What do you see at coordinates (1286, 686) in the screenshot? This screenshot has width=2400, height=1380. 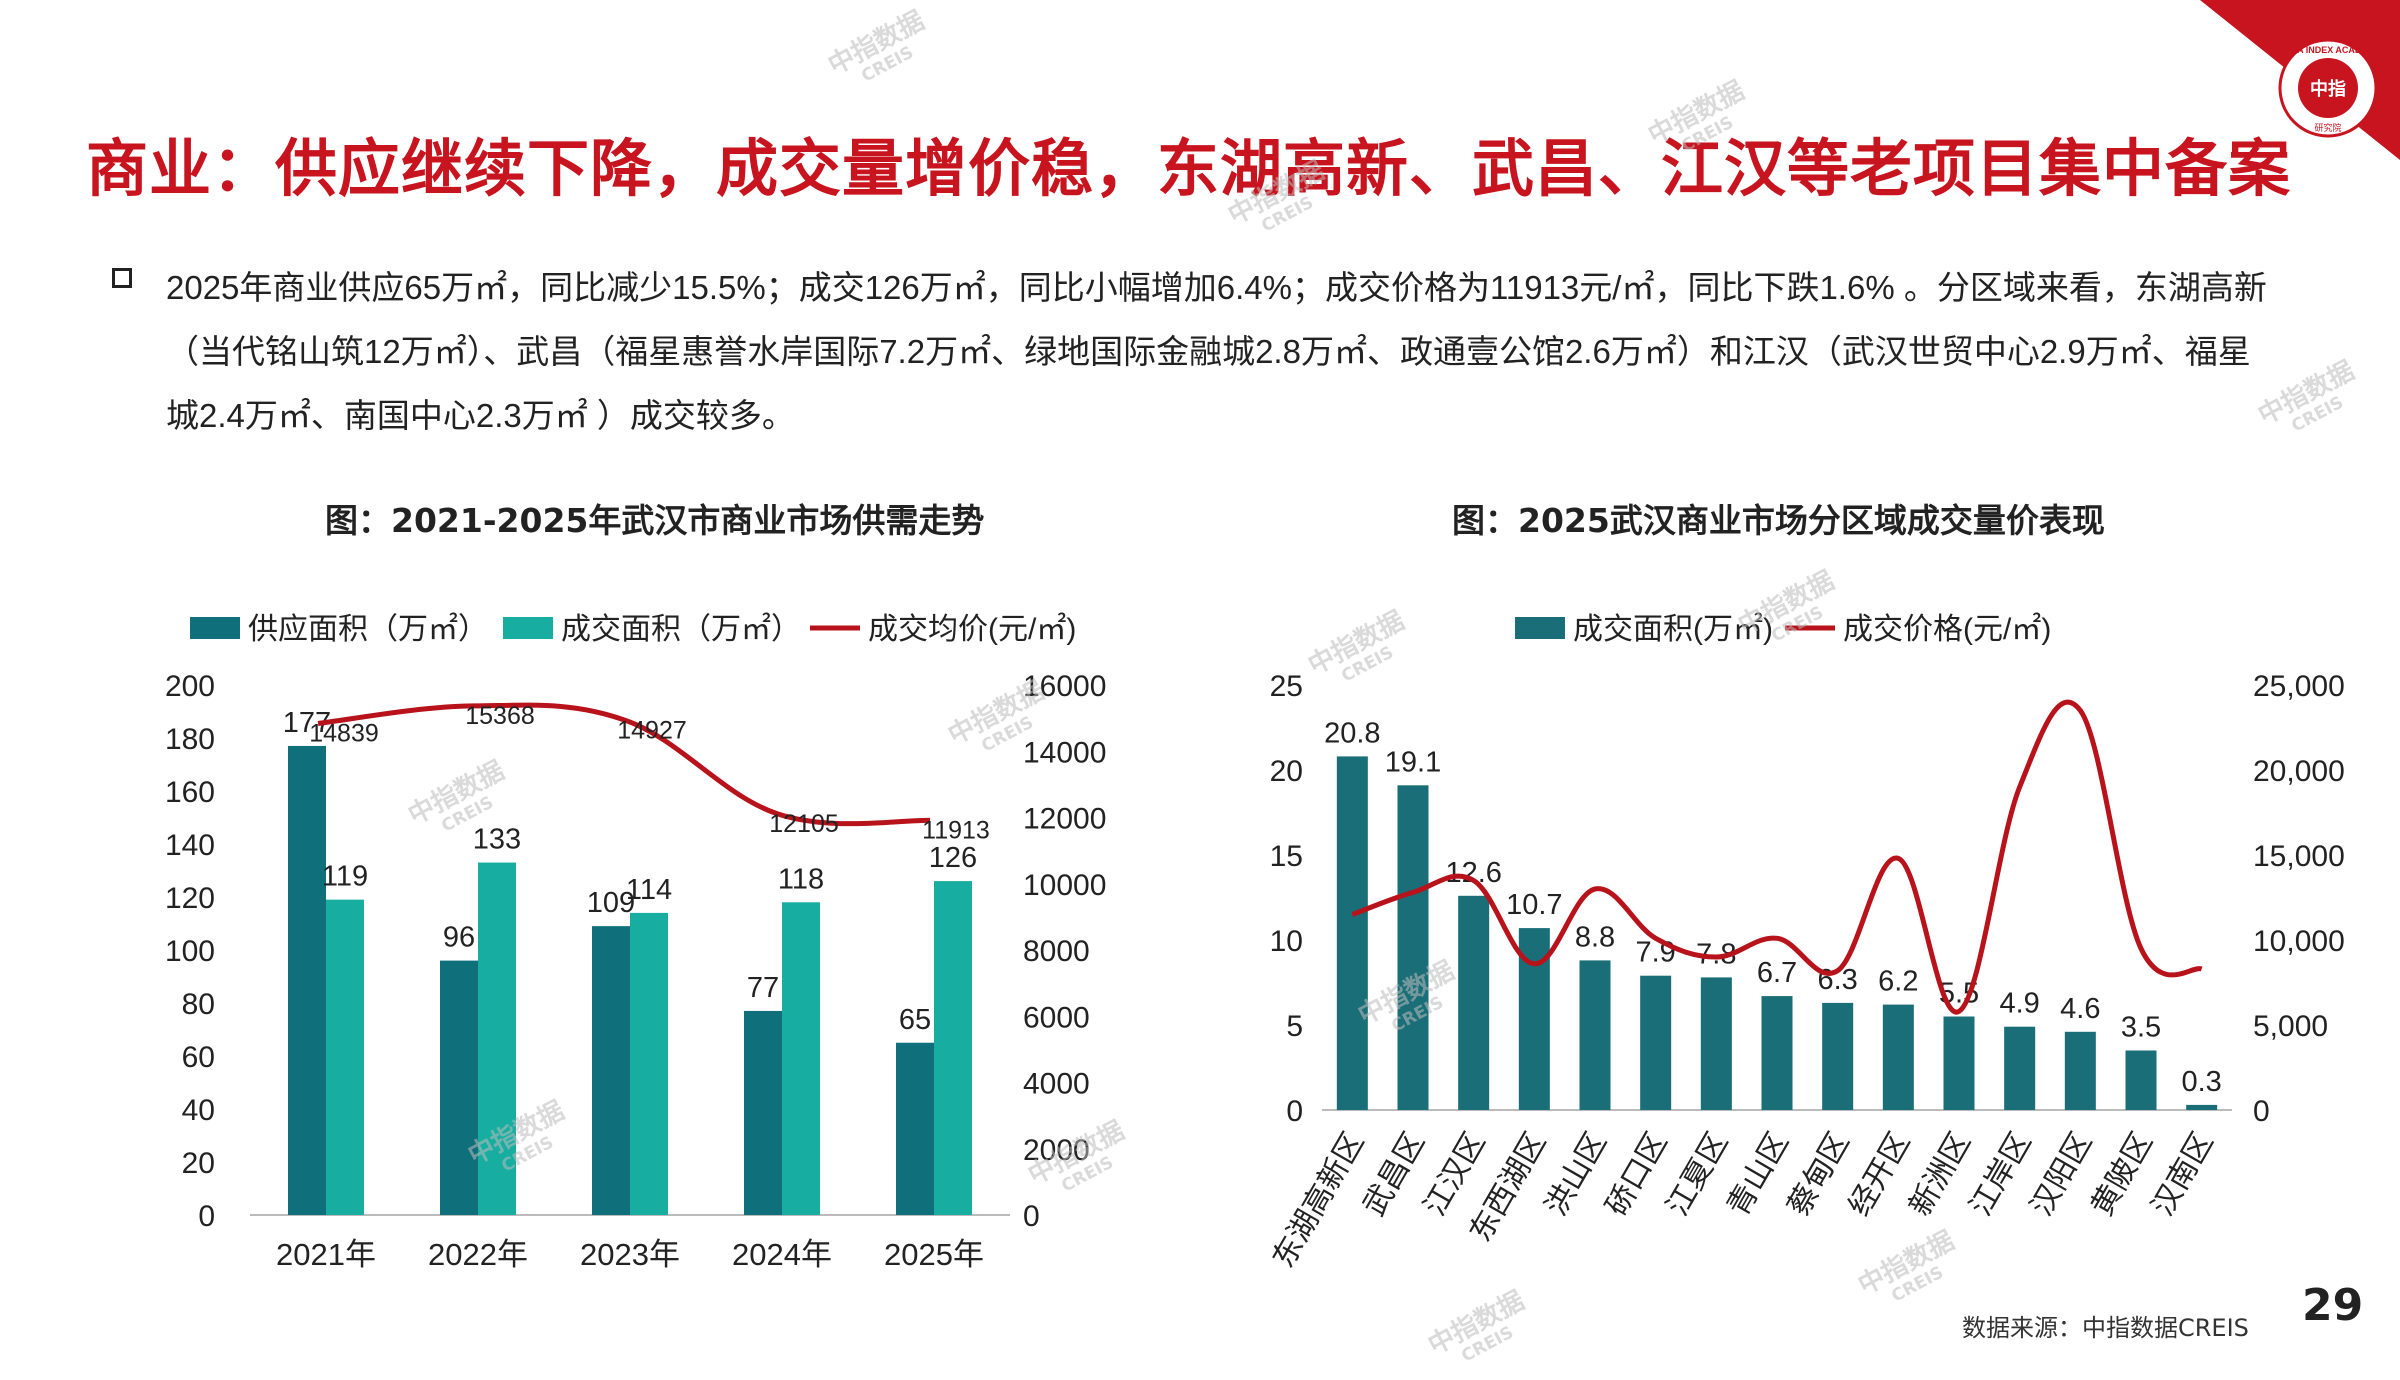 I see `y-left-tick: 25` at bounding box center [1286, 686].